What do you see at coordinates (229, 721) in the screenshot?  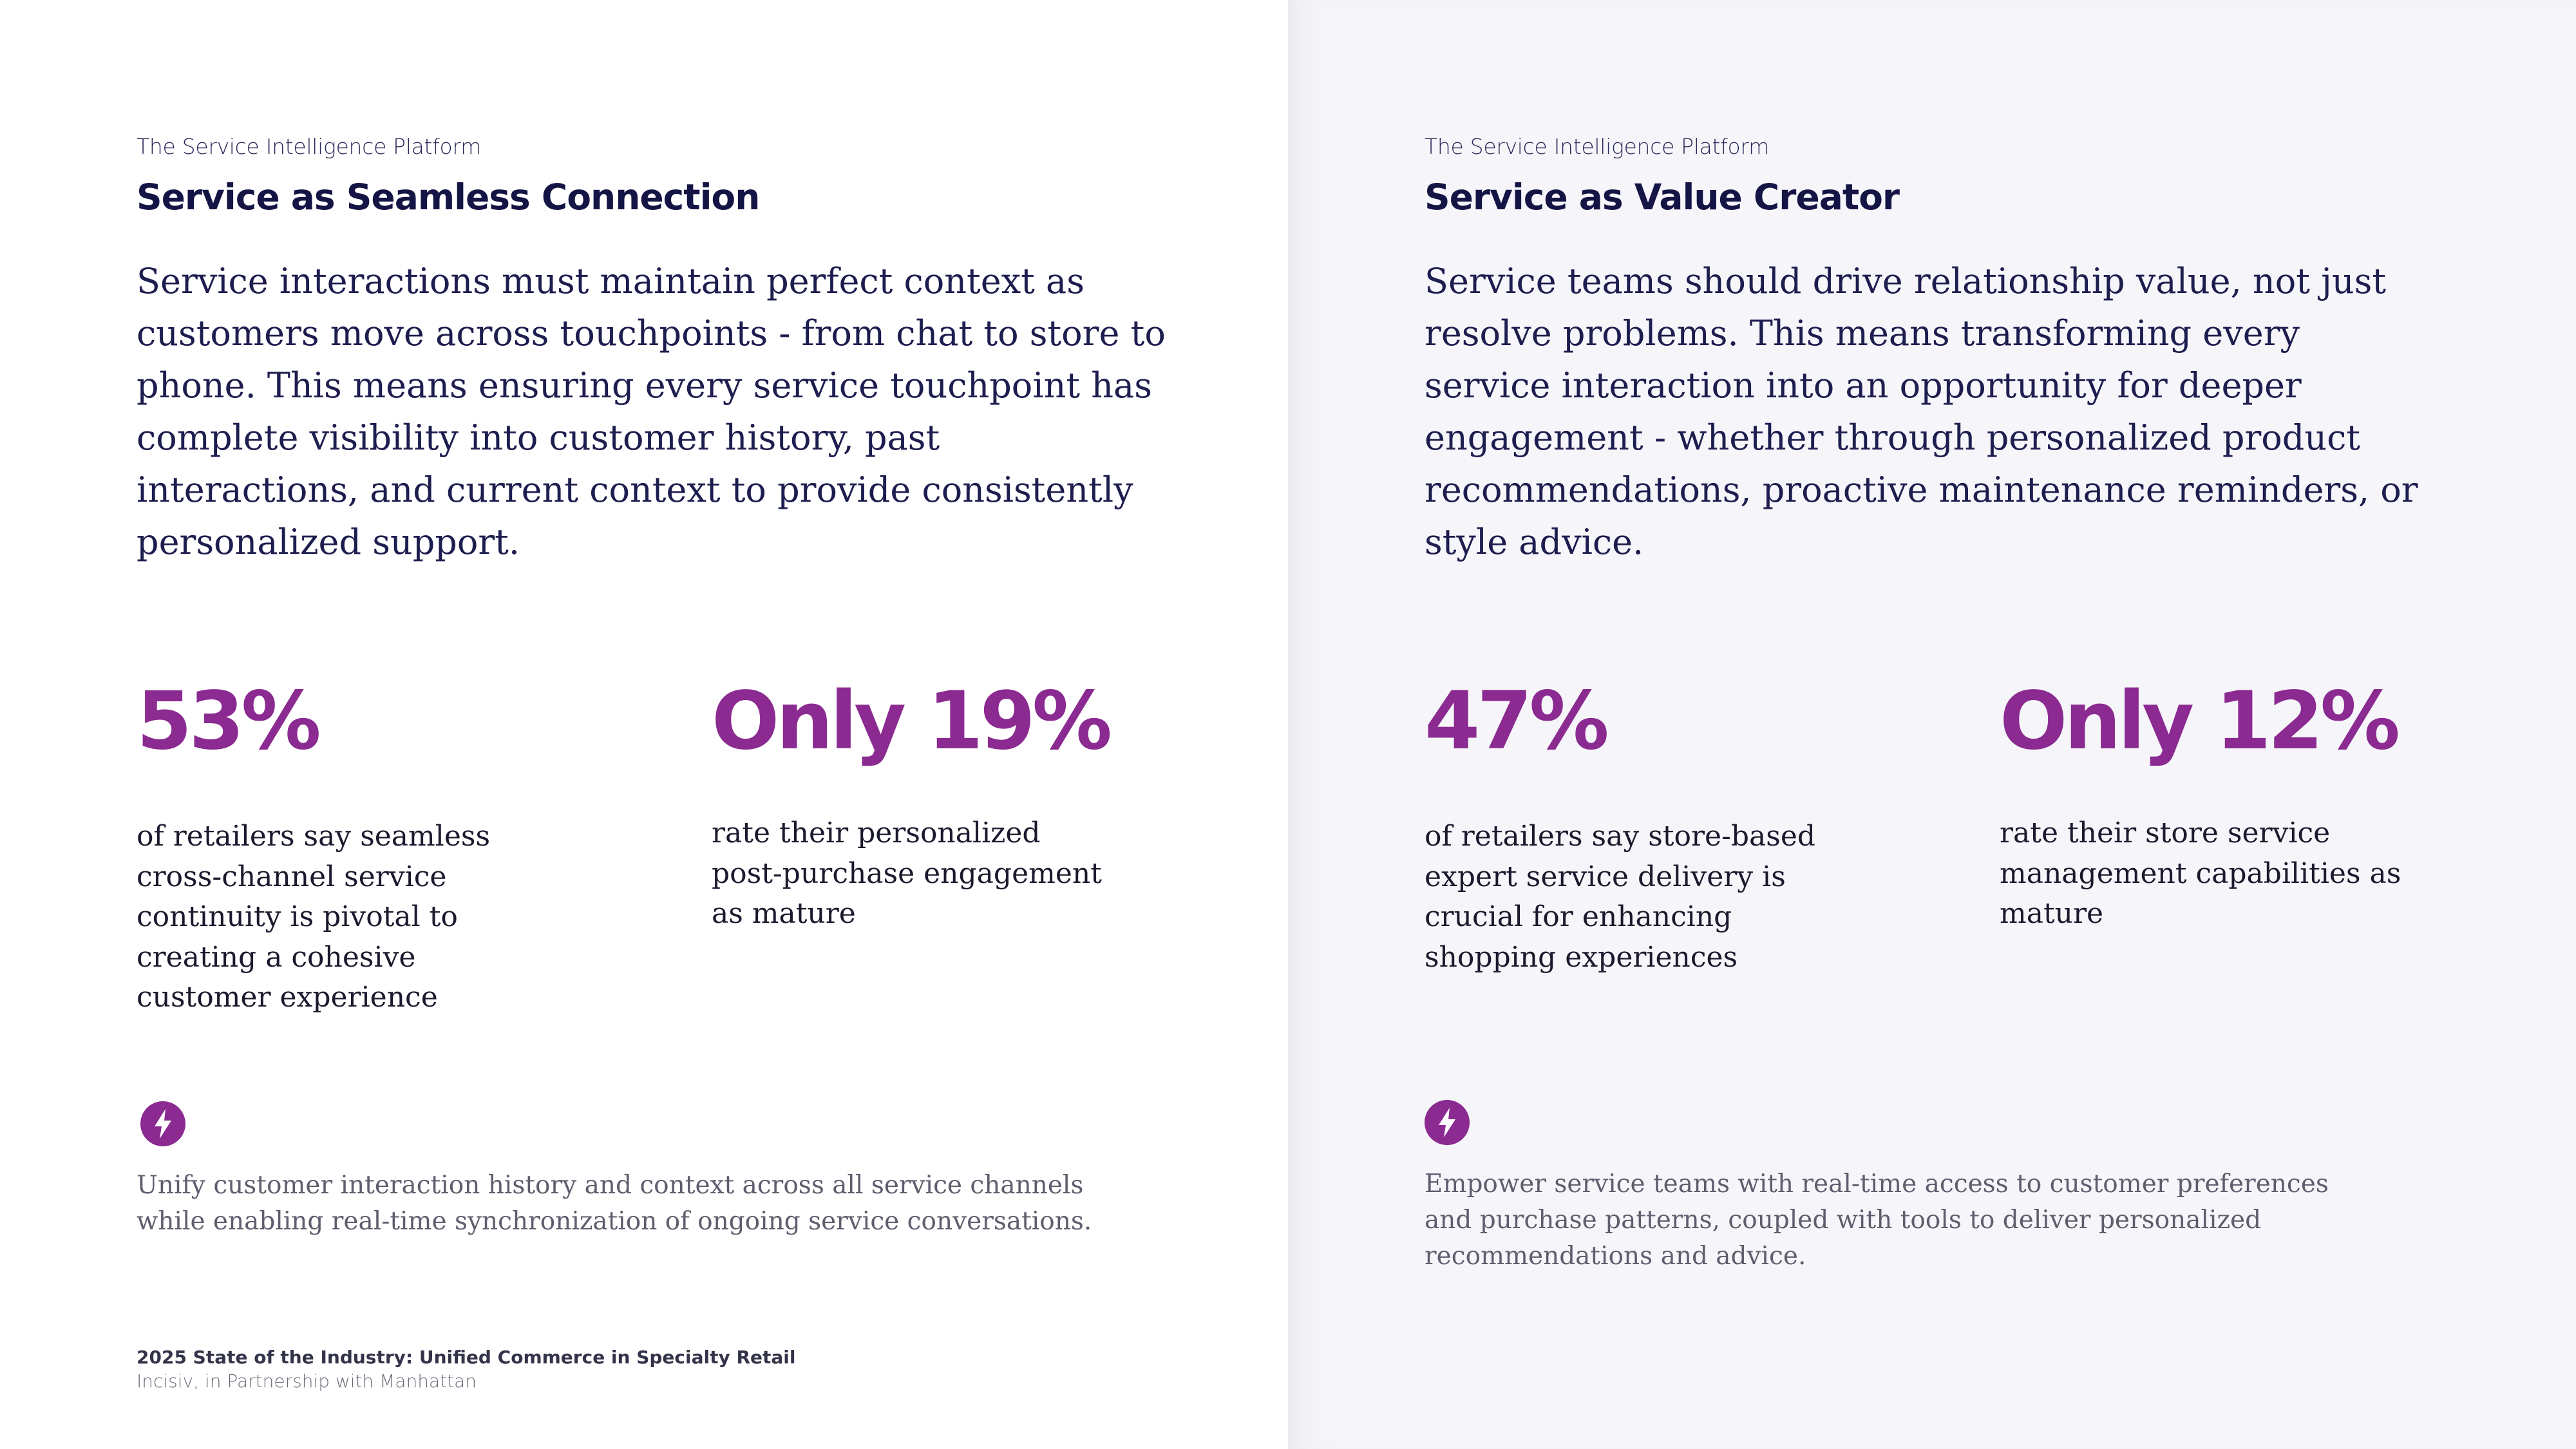 I see `stat-value: 53%` at bounding box center [229, 721].